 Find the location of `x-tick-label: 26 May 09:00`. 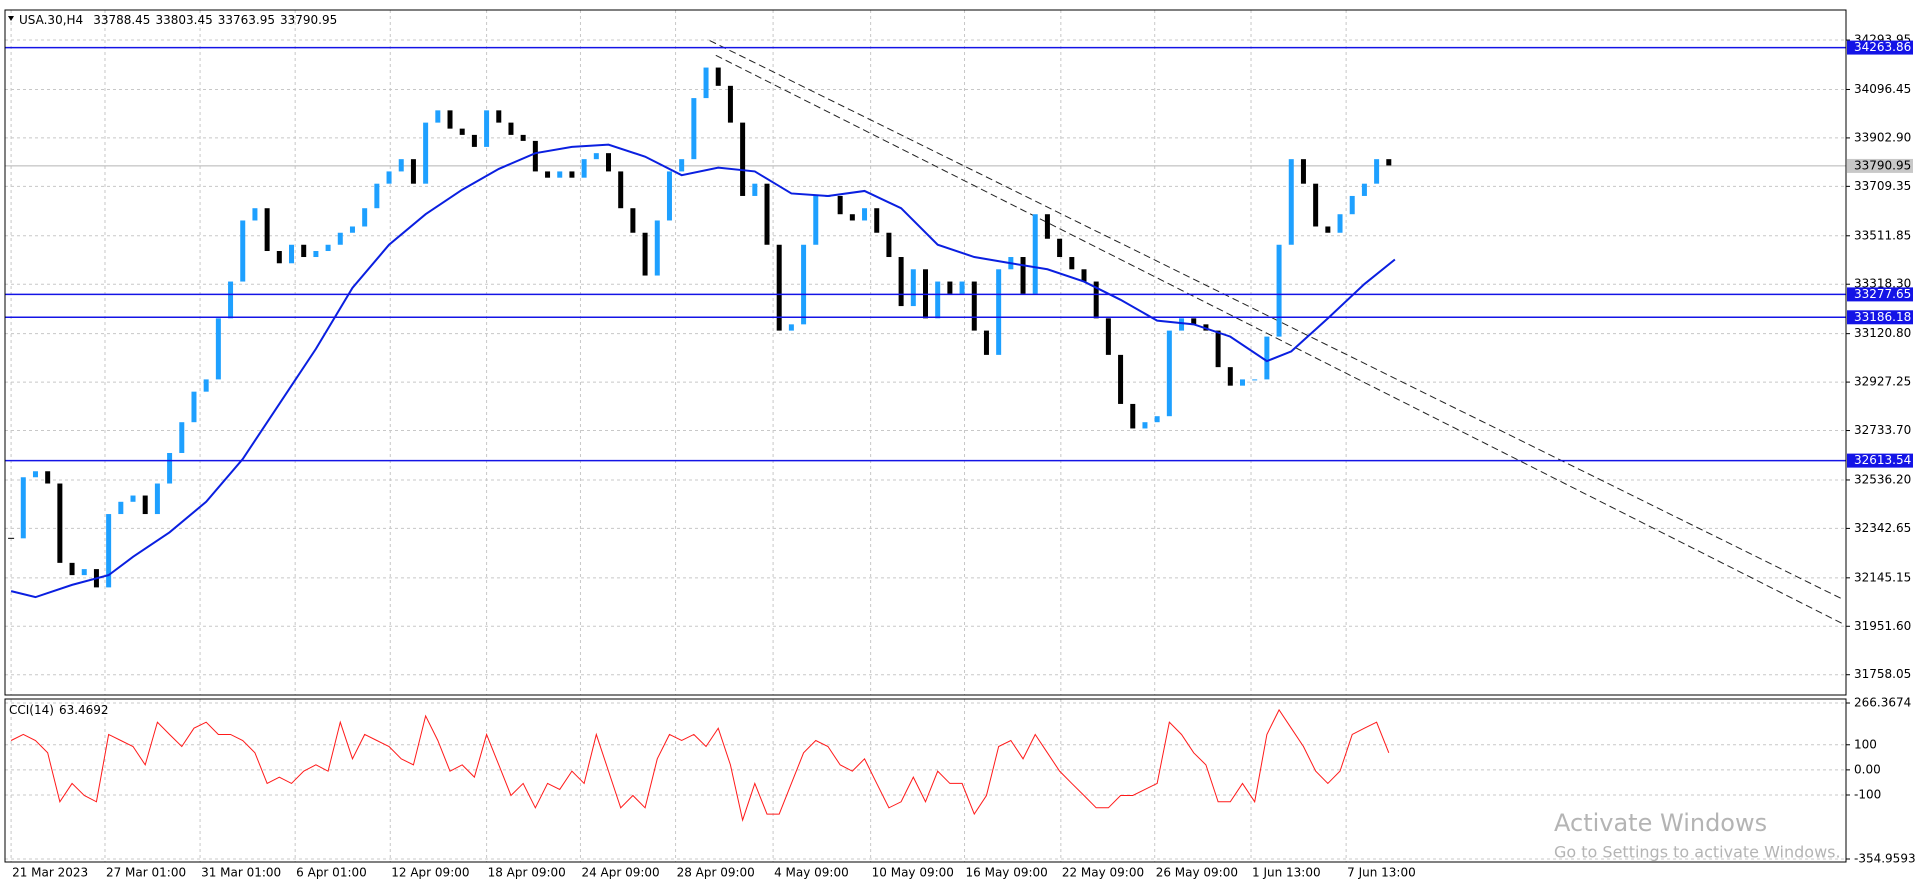

x-tick-label: 26 May 09:00 is located at coordinates (1197, 873).